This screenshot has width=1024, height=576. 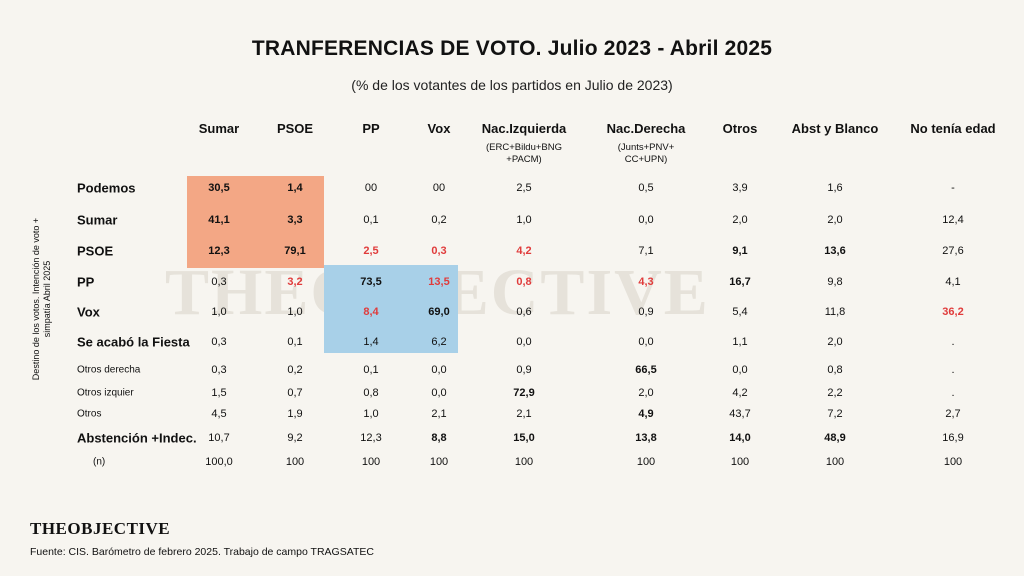 I want to click on column-header: Nac.Derecha, so click(x=646, y=128).